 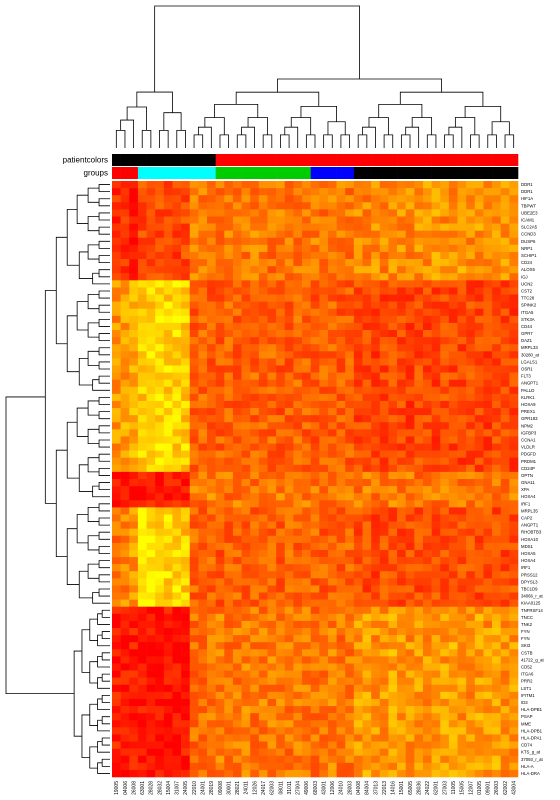 I want to click on annotation-cell, so click(x=376, y=160).